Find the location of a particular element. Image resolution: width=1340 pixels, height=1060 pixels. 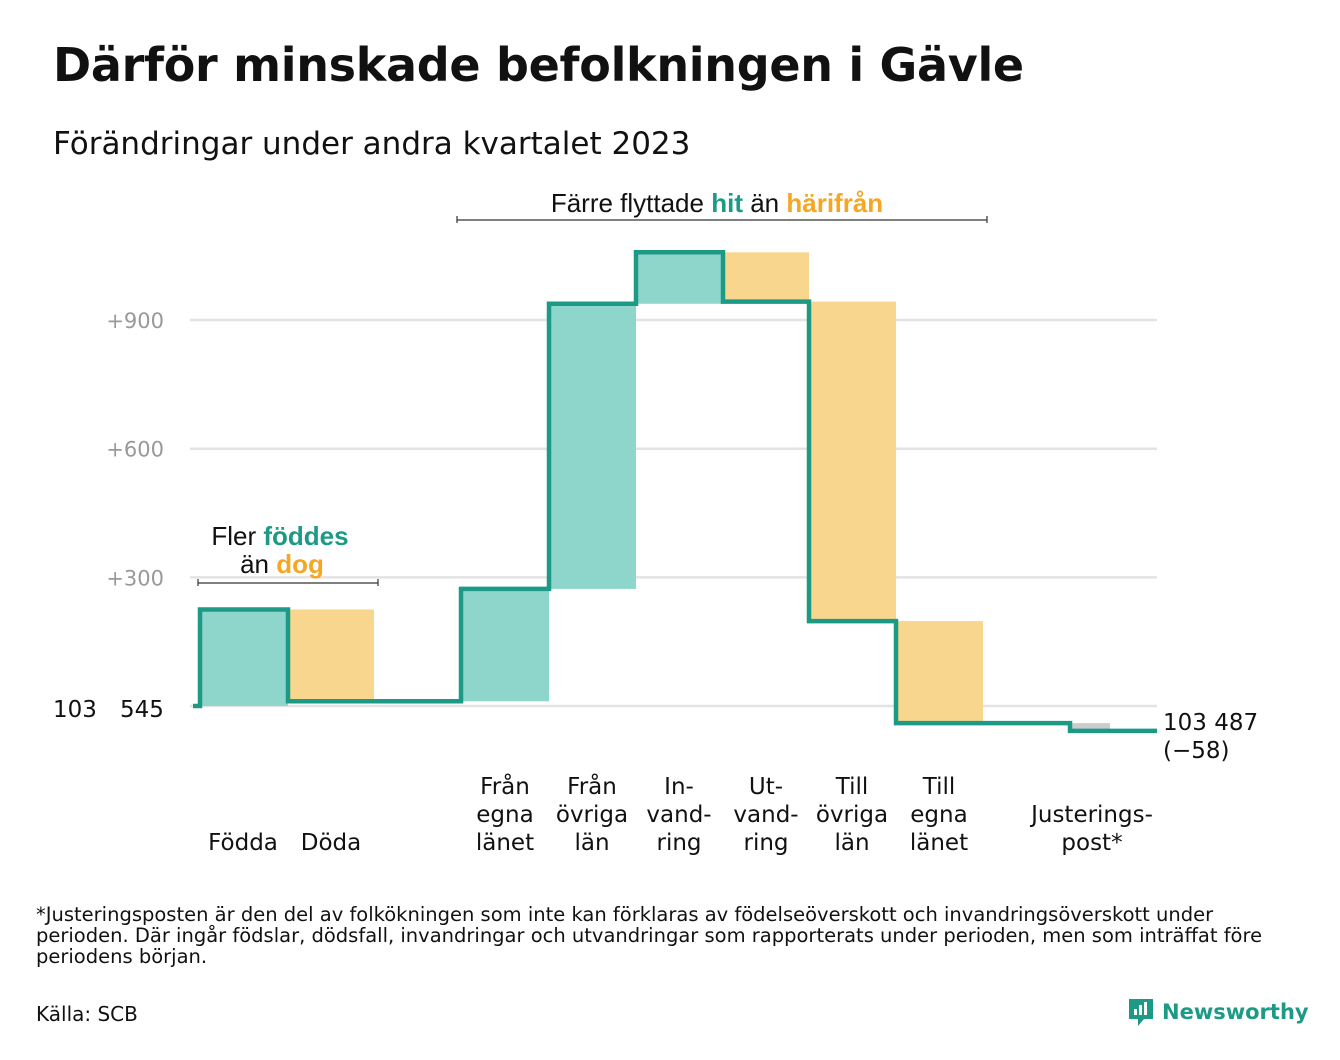

births-annotation: Fler föddes än dog is located at coordinates (288, 553).